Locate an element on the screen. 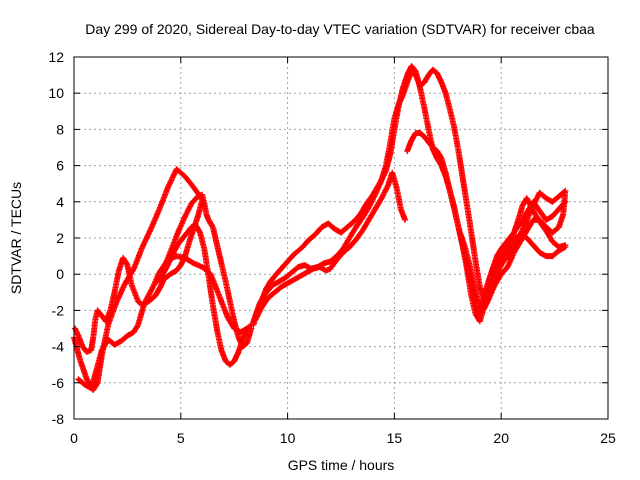  series-trace-a is located at coordinates (138, 279).